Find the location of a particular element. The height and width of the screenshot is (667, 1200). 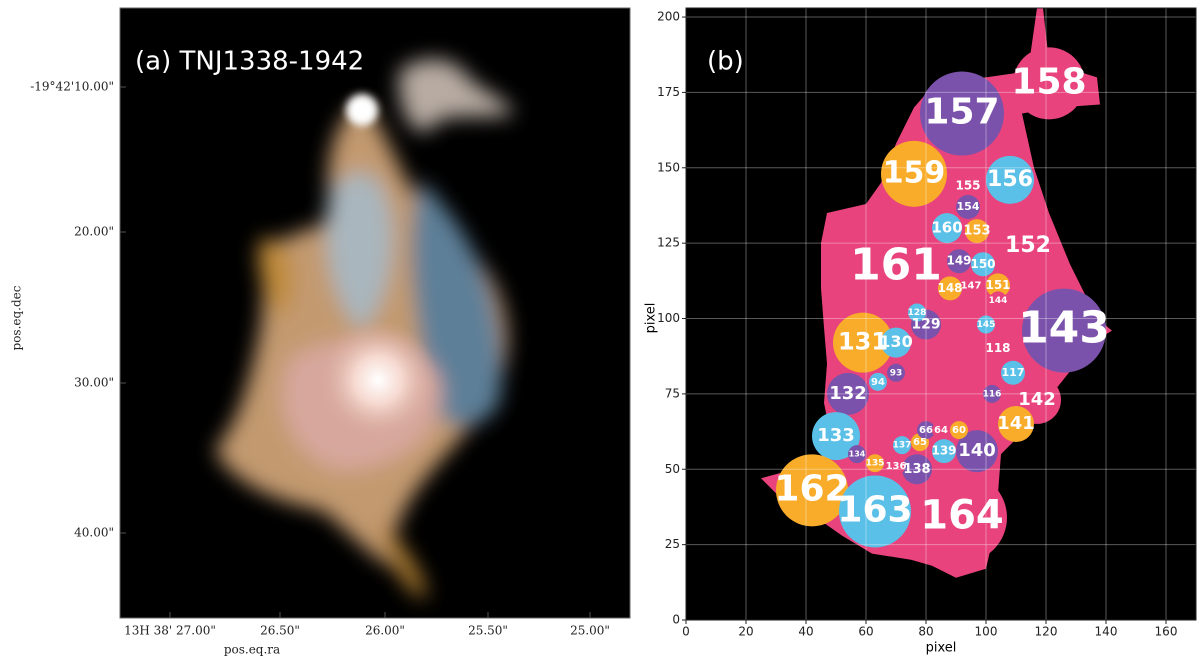

region-label: 129 is located at coordinates (925, 325).